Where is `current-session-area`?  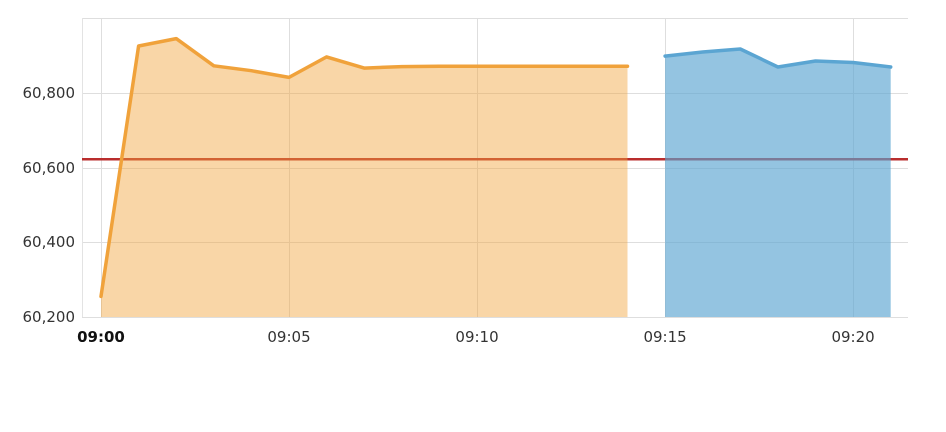 current-session-area is located at coordinates (778, 183).